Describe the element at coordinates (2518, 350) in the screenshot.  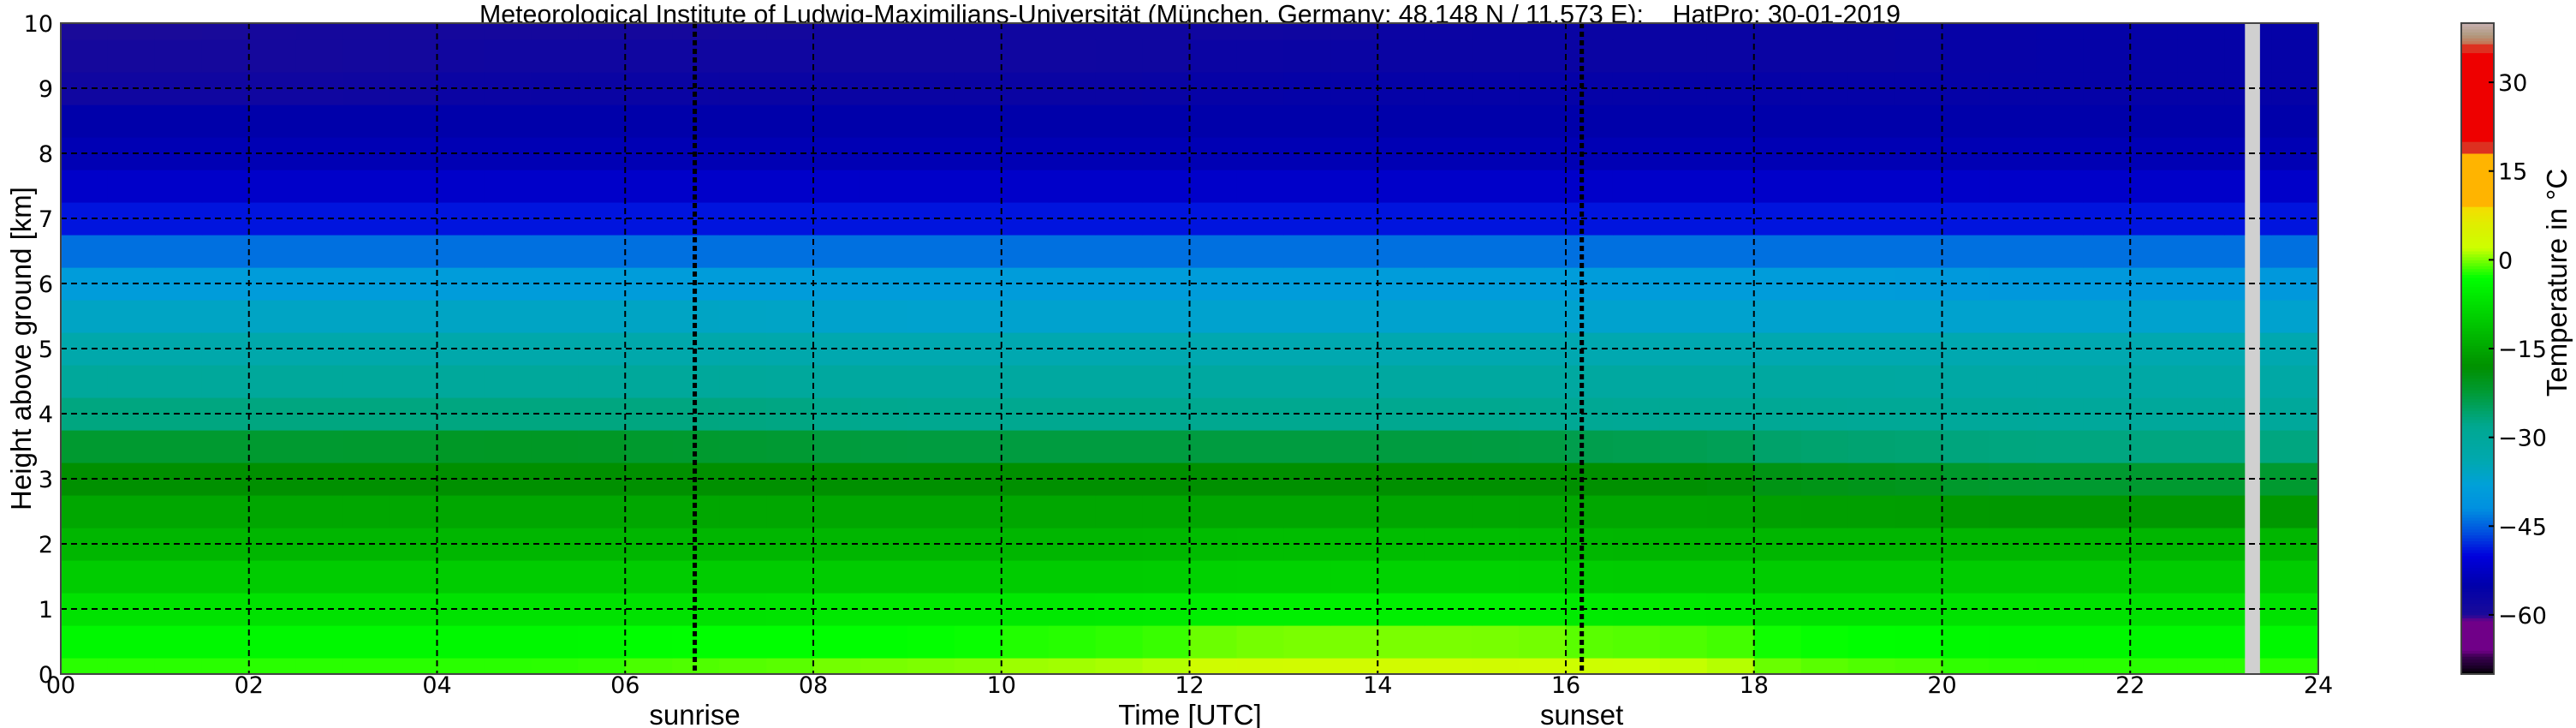
I see `colorbar-tick-labels: 30 15 0 −15 −30 −45 −60` at that location.